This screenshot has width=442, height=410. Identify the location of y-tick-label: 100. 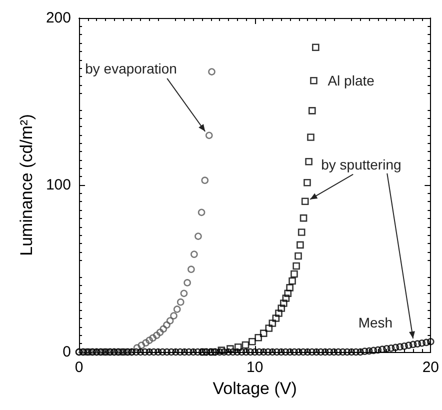
(58, 185).